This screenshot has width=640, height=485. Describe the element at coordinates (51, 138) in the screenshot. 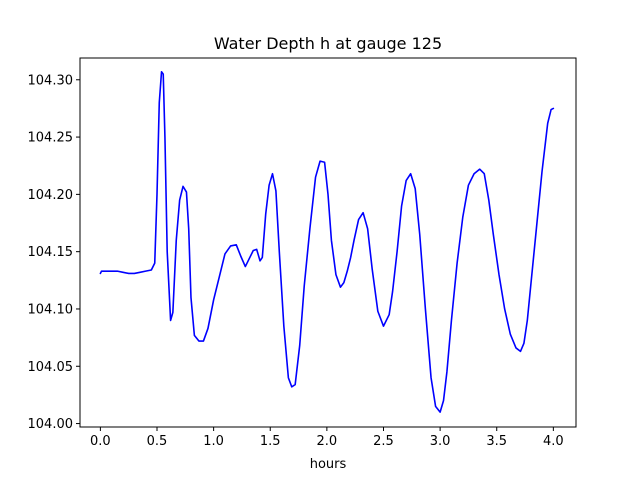

I see `y-tick-label: 104.25` at that location.